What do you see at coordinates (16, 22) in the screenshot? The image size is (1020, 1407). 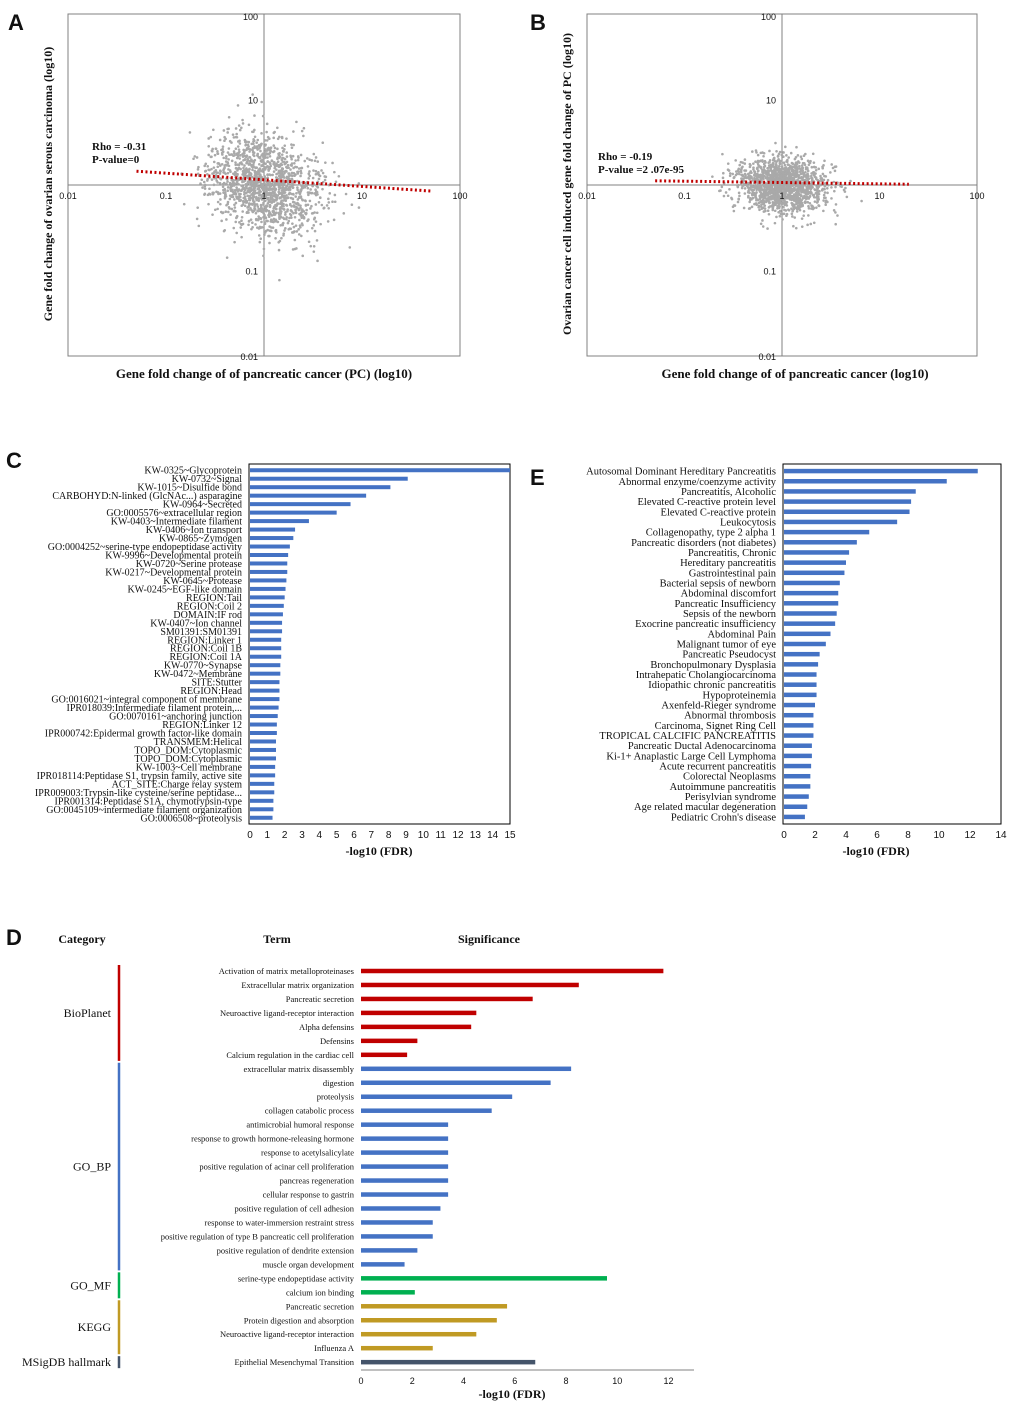 I see `panel-a-letter: A` at bounding box center [16, 22].